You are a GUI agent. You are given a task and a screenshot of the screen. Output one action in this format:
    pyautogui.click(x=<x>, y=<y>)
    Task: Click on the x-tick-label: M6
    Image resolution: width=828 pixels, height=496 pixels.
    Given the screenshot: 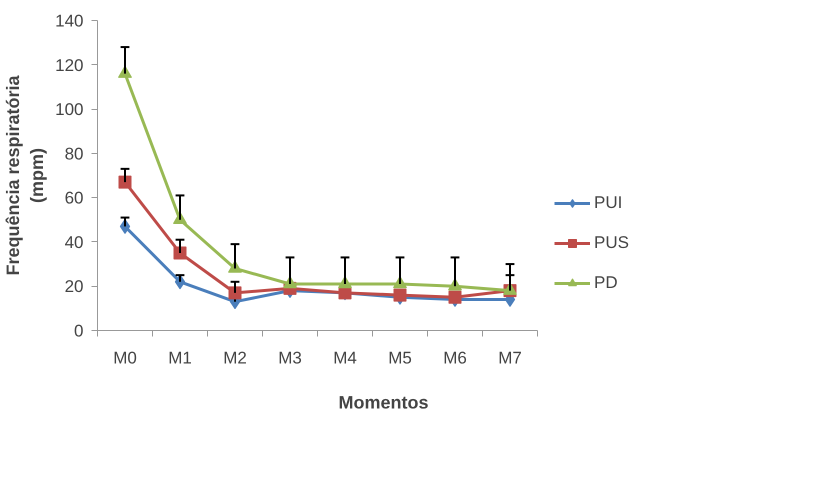 What is the action you would take?
    pyautogui.click(x=455, y=358)
    